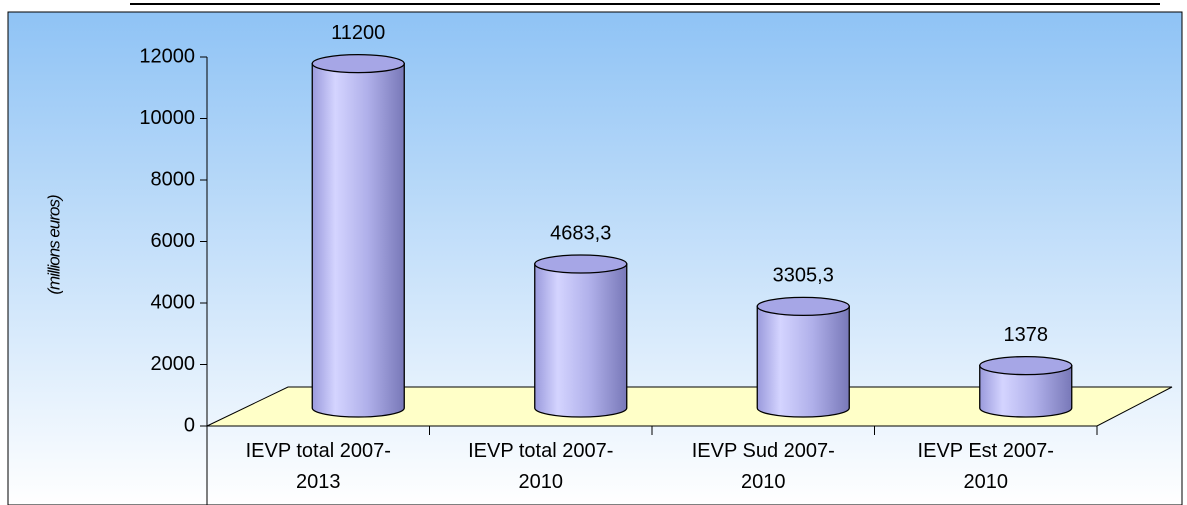 The image size is (1187, 505). I want to click on value-label: 4683,3, so click(580, 233).